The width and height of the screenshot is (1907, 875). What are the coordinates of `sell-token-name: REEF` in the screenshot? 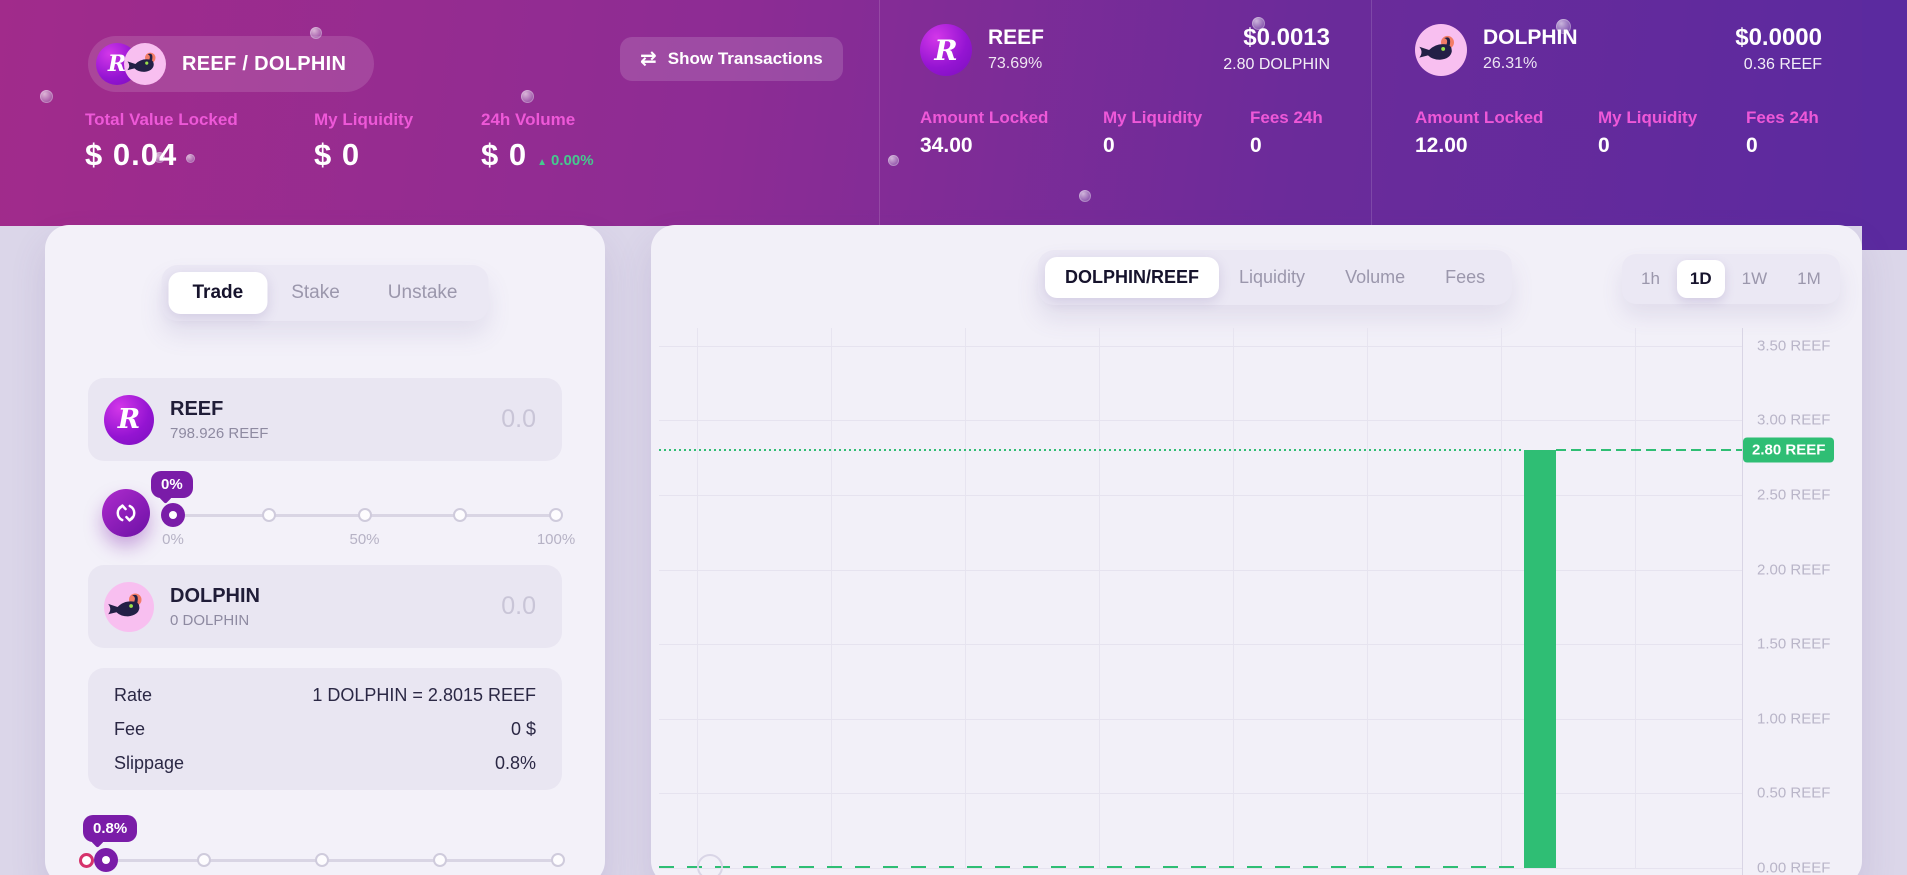 It's located at (197, 408).